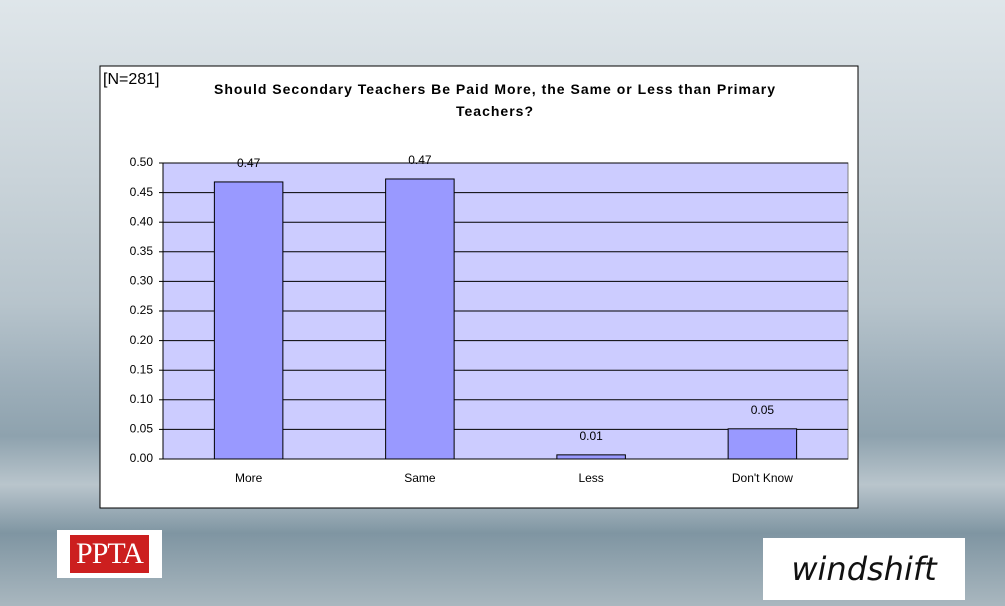  What do you see at coordinates (763, 410) in the screenshot?
I see `data-label: 0.05` at bounding box center [763, 410].